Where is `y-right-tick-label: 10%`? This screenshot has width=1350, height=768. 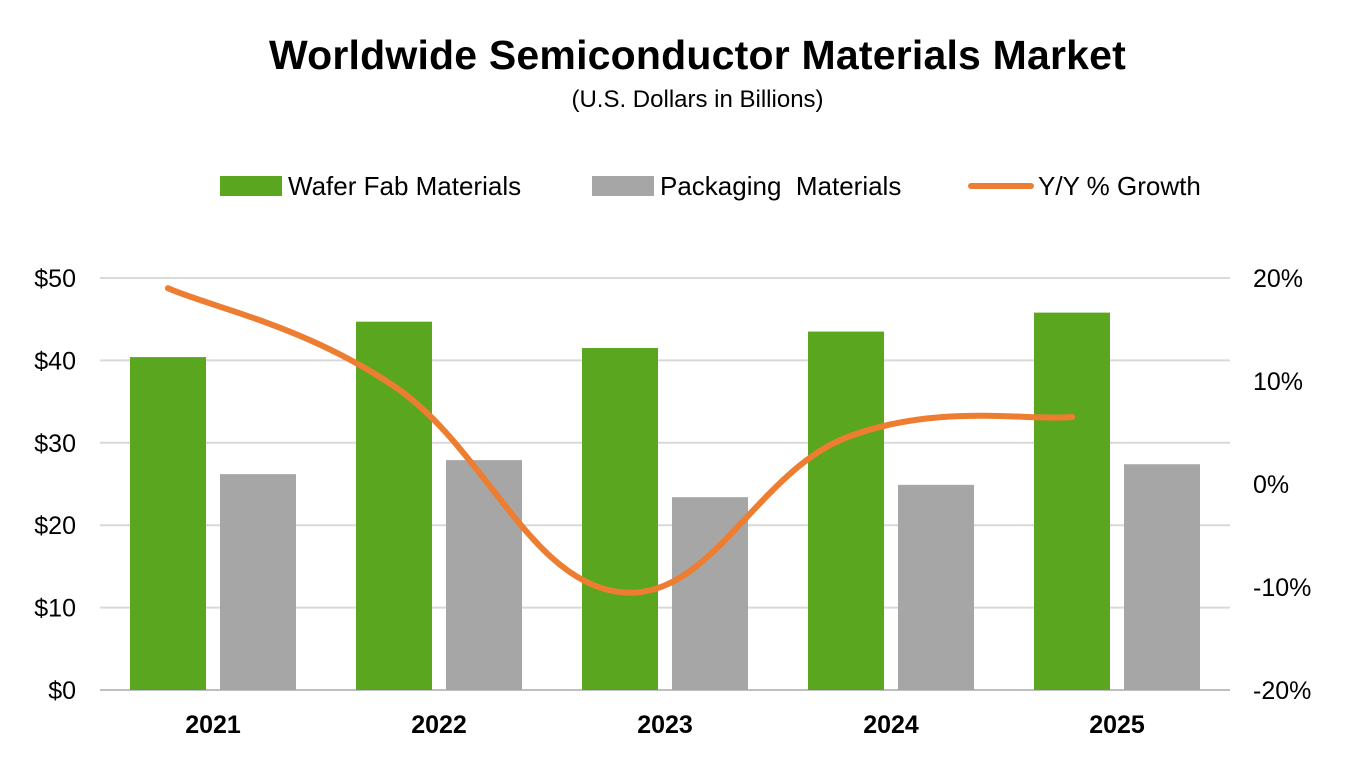
y-right-tick-label: 10% is located at coordinates (1278, 382).